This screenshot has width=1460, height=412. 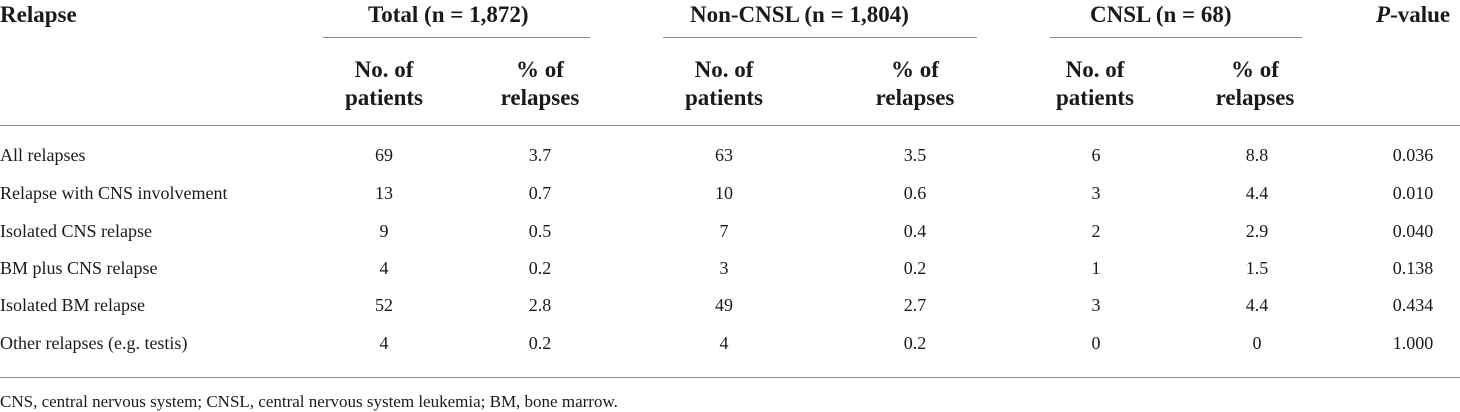 What do you see at coordinates (724, 231) in the screenshot?
I see `table-cell-non-no: 7` at bounding box center [724, 231].